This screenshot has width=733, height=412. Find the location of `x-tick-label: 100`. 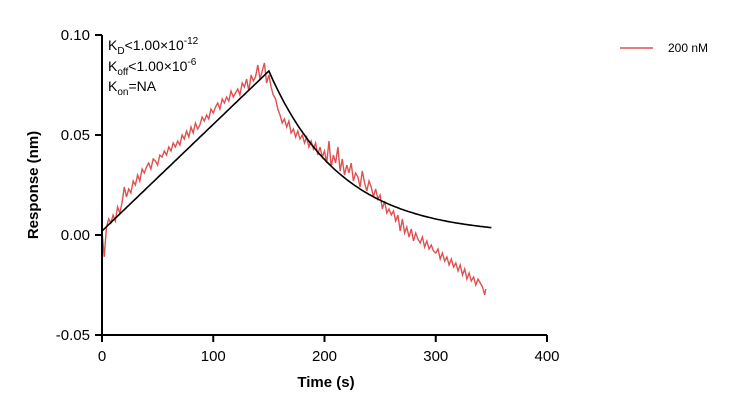

x-tick-label: 100 is located at coordinates (213, 356).